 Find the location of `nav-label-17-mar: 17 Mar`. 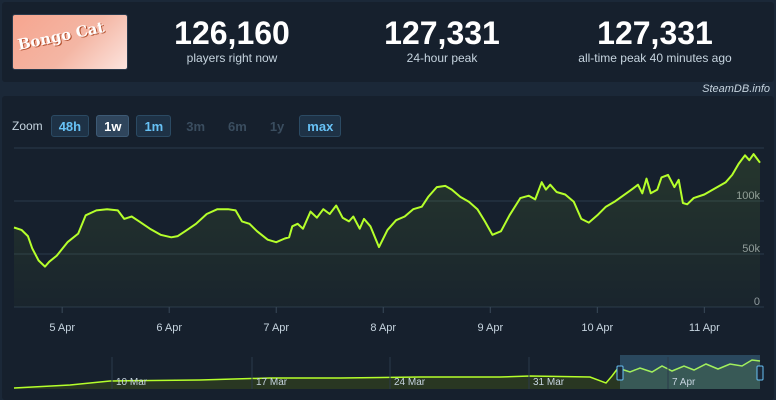

nav-label-17-mar: 17 Mar is located at coordinates (272, 382).